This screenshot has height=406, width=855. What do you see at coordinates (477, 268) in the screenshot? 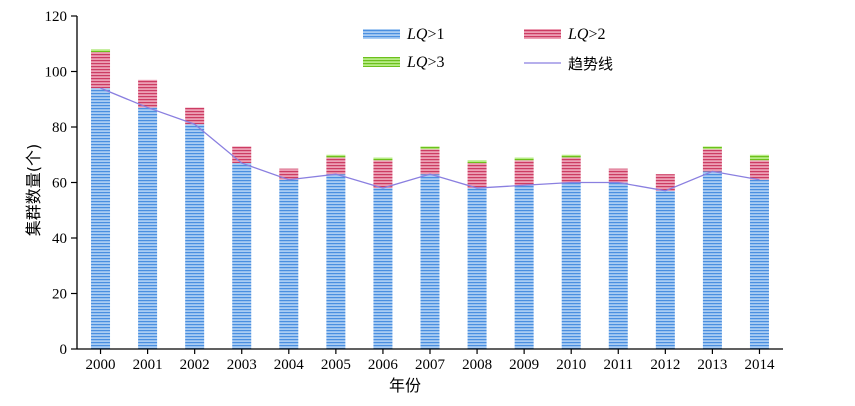
I see `bar-segment-2008-s1` at bounding box center [477, 268].